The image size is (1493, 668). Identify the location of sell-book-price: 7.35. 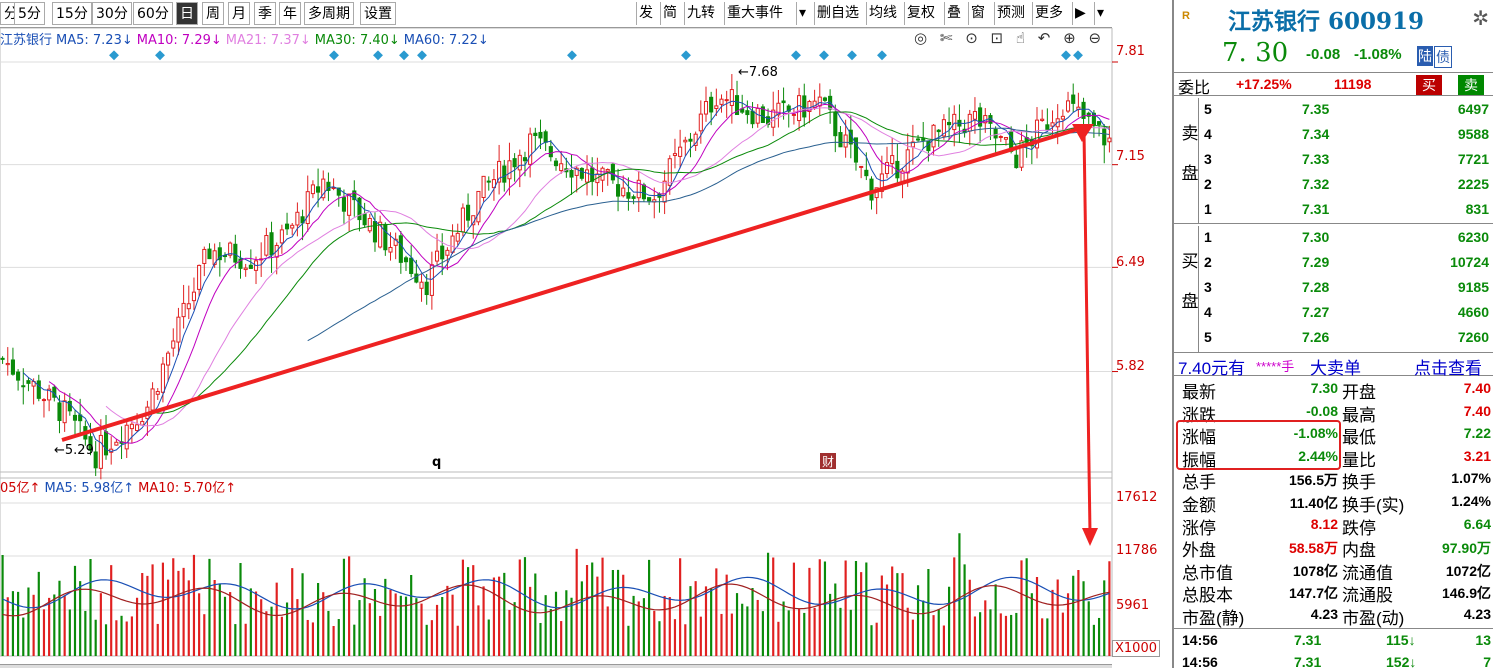
(1316, 109).